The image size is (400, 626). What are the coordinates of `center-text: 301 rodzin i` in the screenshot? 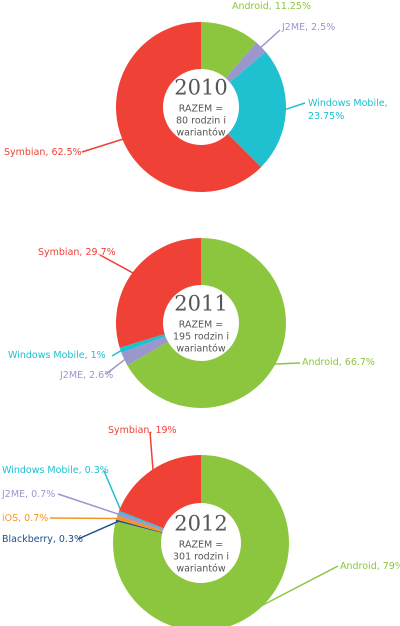 It's located at (201, 557).